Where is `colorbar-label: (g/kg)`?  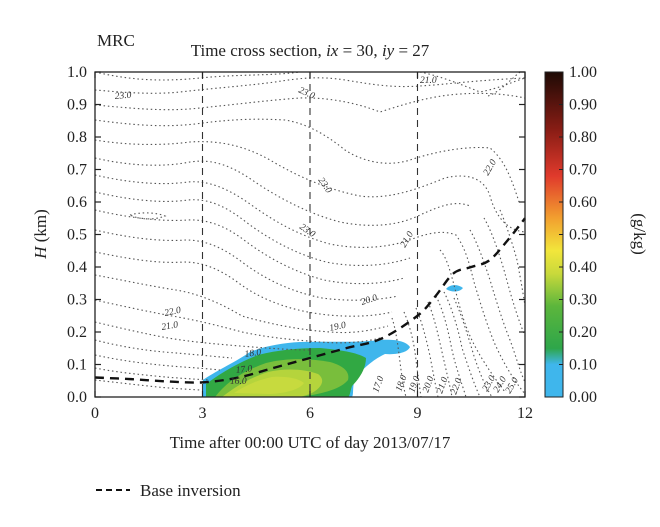
colorbar-label: (g/kg) is located at coordinates (639, 234).